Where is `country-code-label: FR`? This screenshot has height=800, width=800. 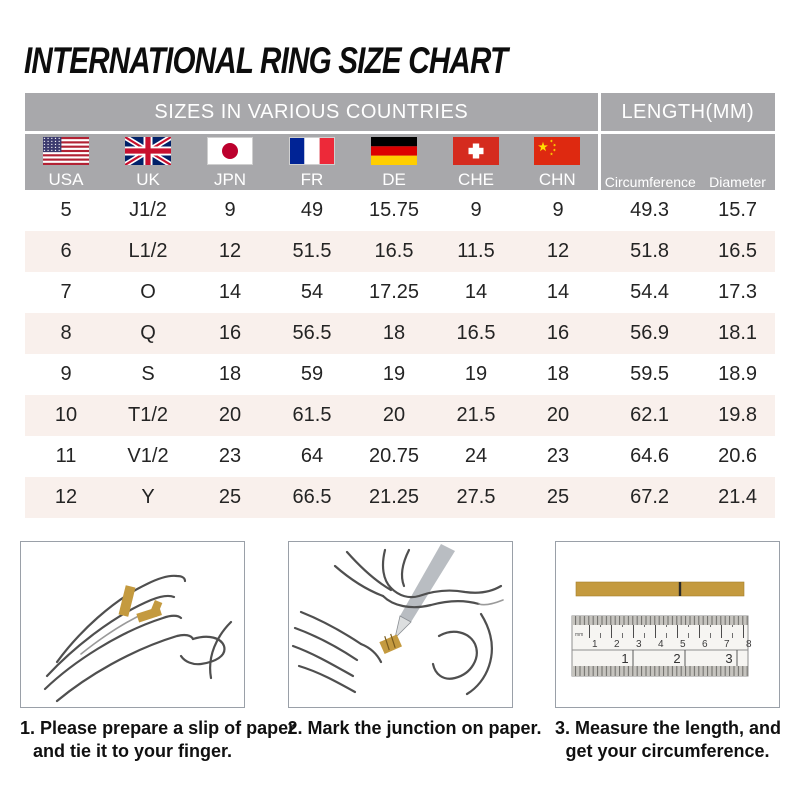
country-code-label: FR is located at coordinates (312, 179).